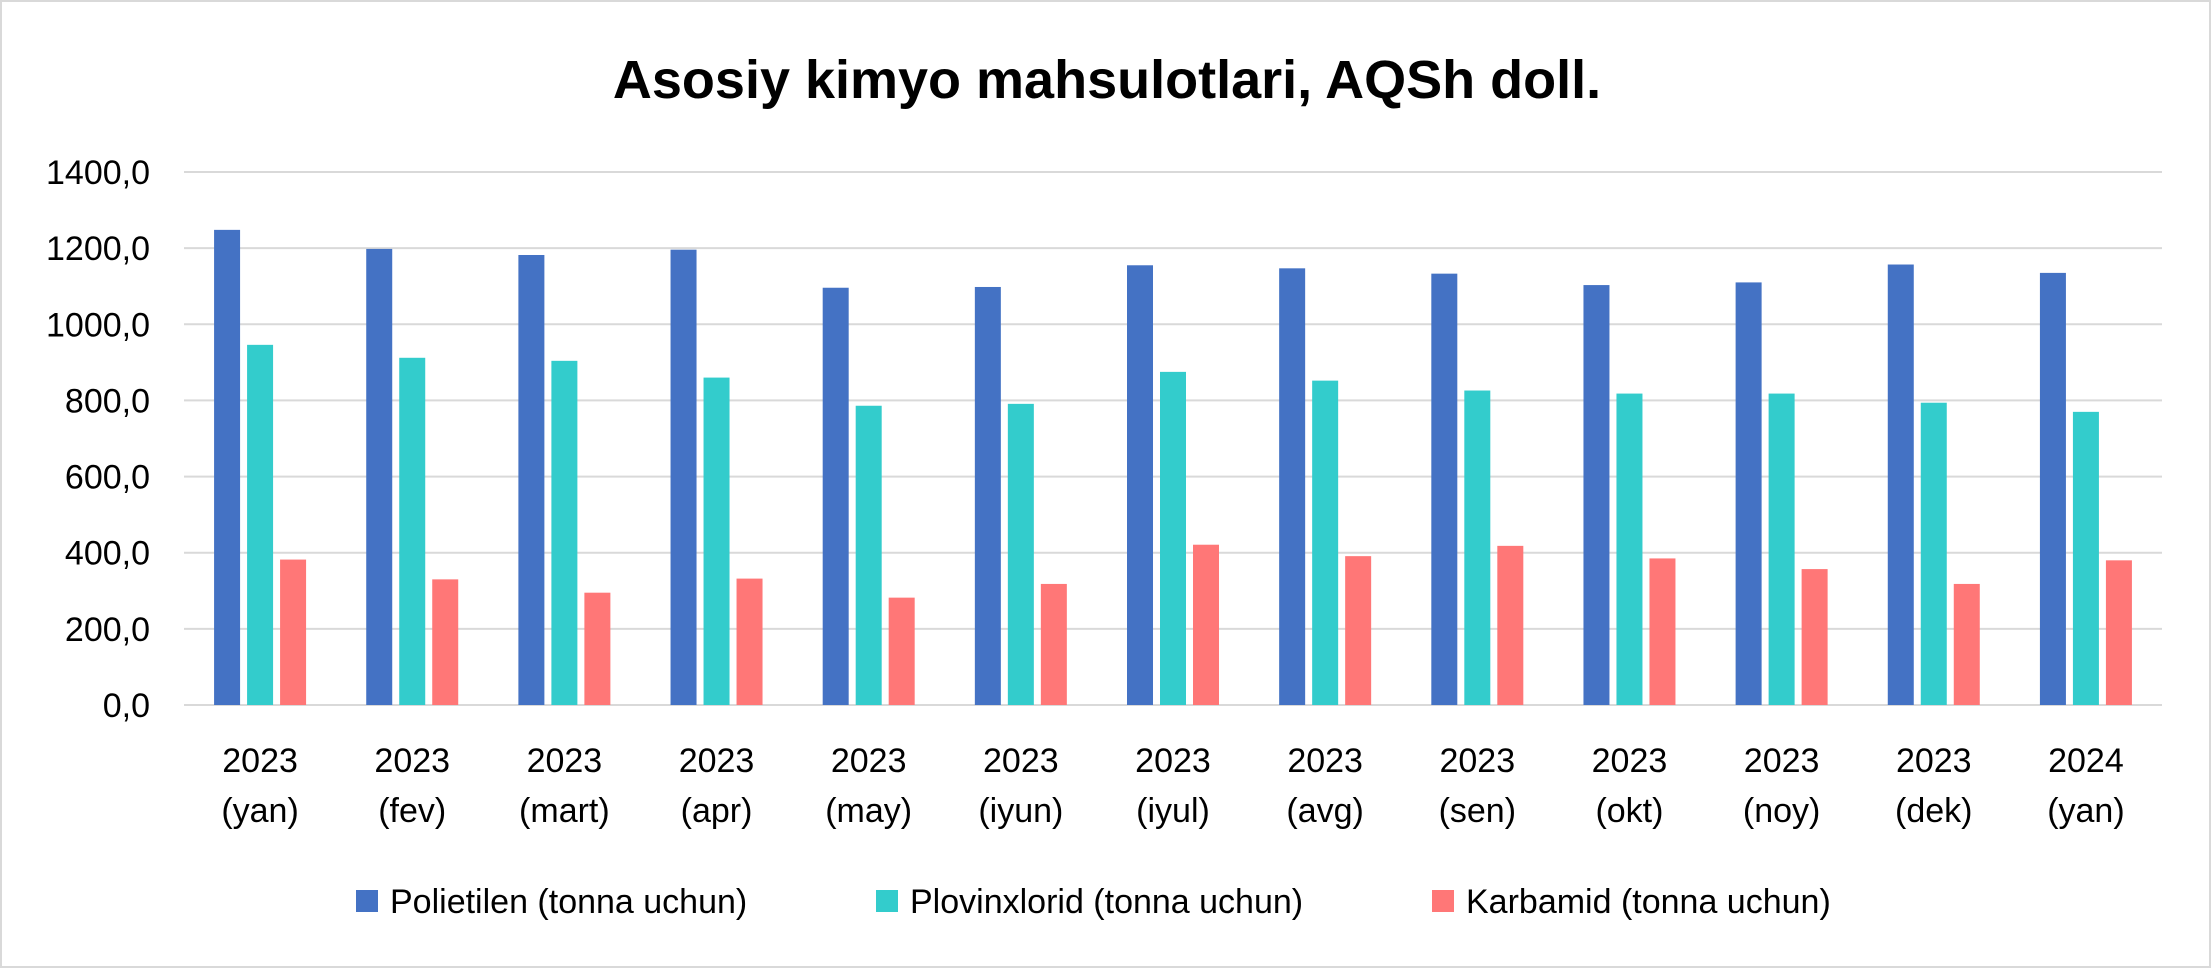 This screenshot has height=970, width=2211. What do you see at coordinates (107, 478) in the screenshot?
I see `y-tick-label: 600,0` at bounding box center [107, 478].